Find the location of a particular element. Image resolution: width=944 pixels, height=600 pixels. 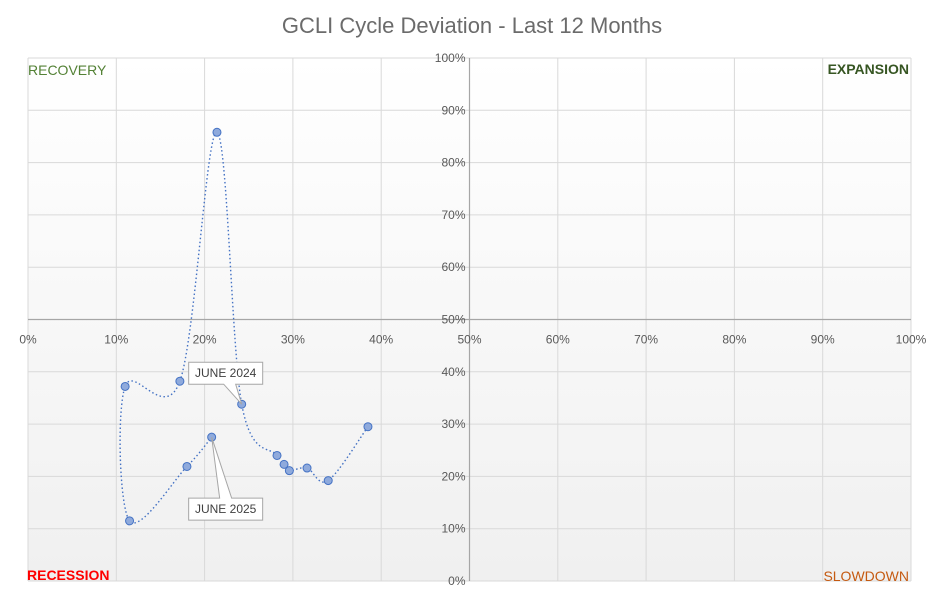

y-tick-label: 100% is located at coordinates (450, 58).